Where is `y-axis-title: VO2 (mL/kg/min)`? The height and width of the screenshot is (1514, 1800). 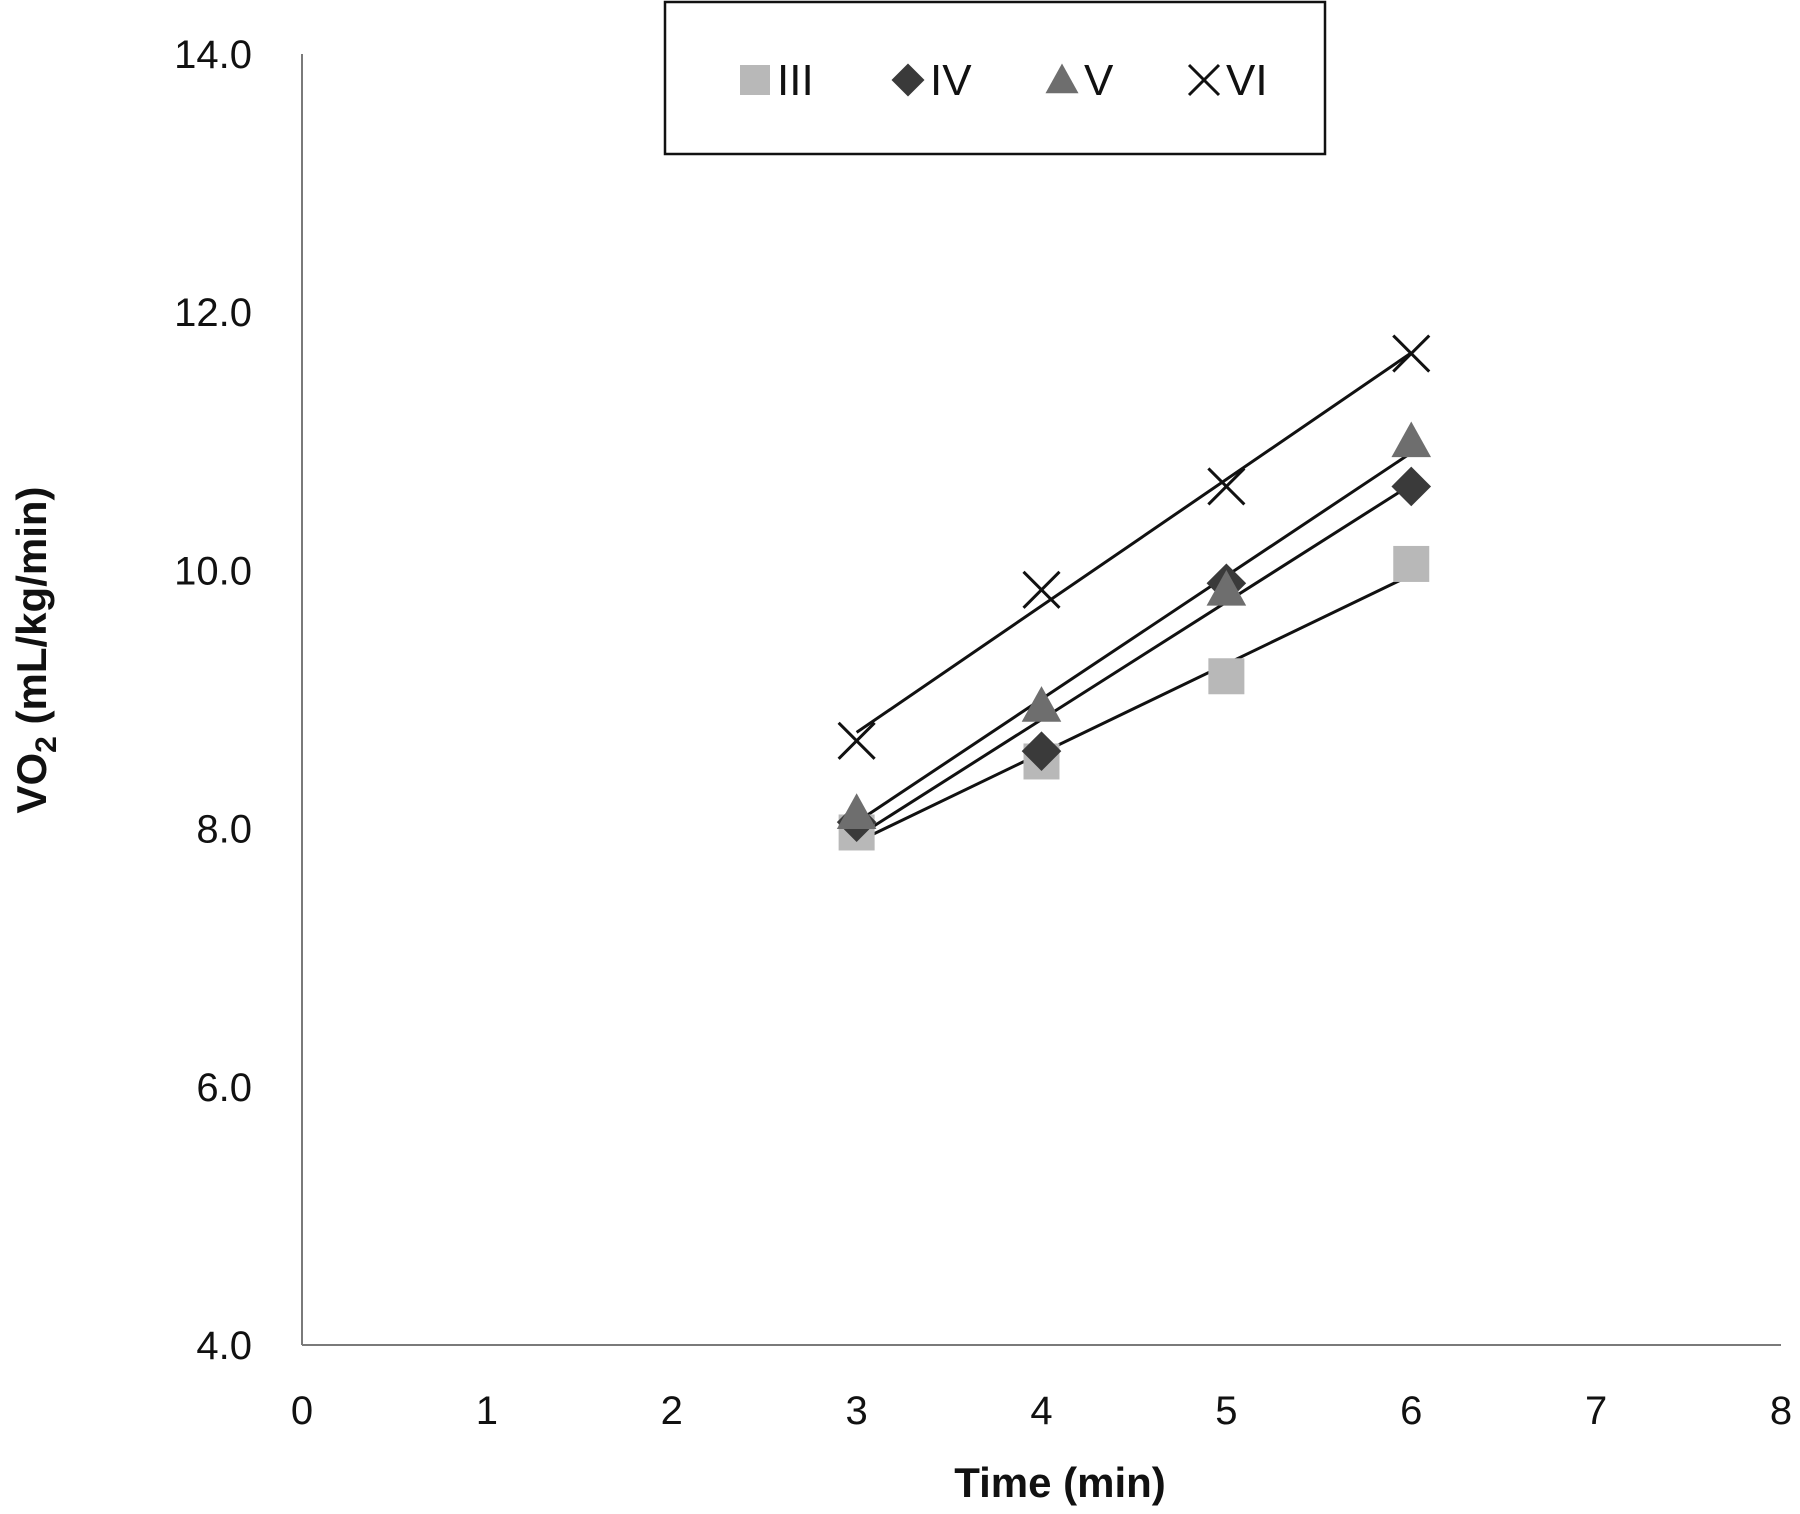
y-axis-title: VO2 (mL/kg/min) is located at coordinates (35, 649).